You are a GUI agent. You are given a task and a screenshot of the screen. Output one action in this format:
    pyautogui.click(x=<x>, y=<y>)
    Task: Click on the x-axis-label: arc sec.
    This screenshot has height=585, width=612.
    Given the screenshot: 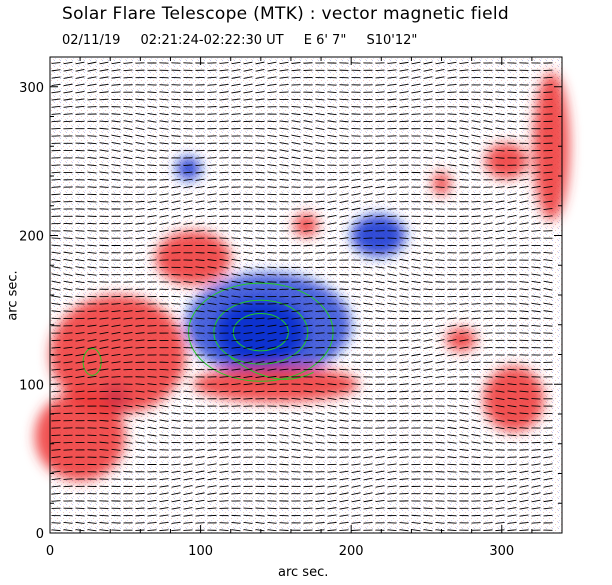 What is the action you would take?
    pyautogui.click(x=303, y=572)
    